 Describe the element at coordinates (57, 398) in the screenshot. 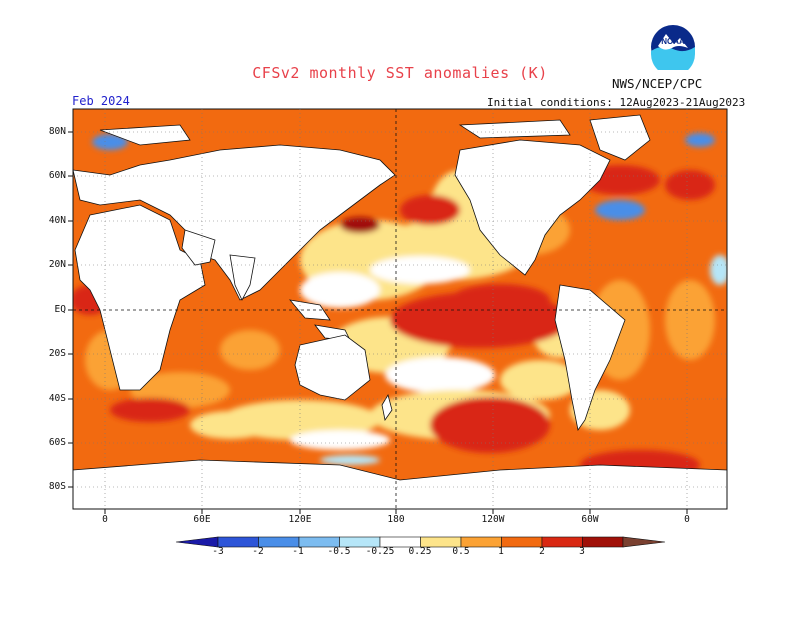

I see `lat-label: 40S` at that location.